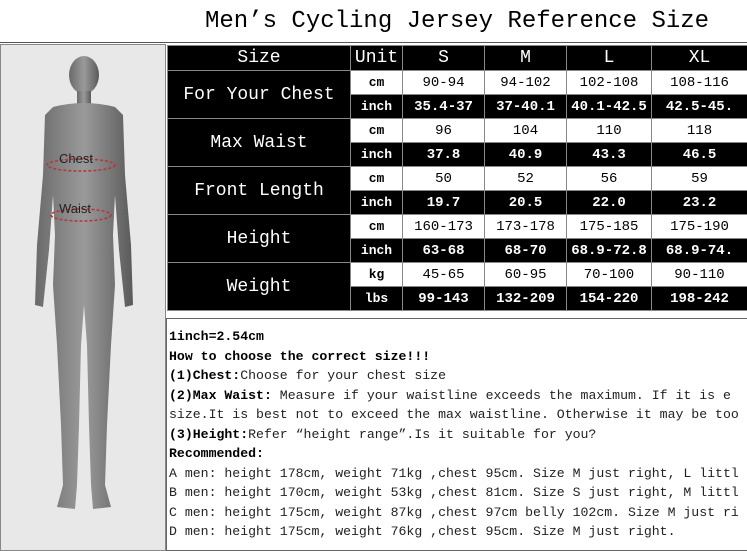 The image size is (747, 551). Describe the element at coordinates (443, 298) in the screenshot. I see `value-cell-s: 99-143` at that location.